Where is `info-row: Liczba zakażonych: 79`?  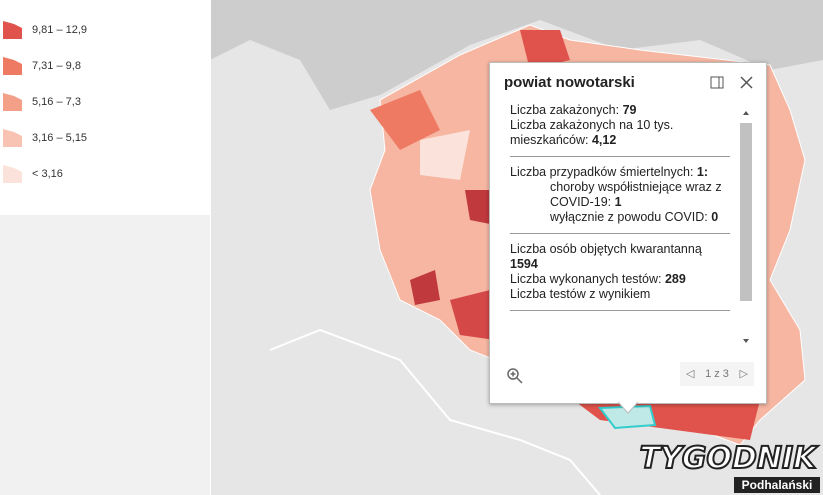
info-row: Liczba zakażonych: 79 is located at coordinates (620, 110).